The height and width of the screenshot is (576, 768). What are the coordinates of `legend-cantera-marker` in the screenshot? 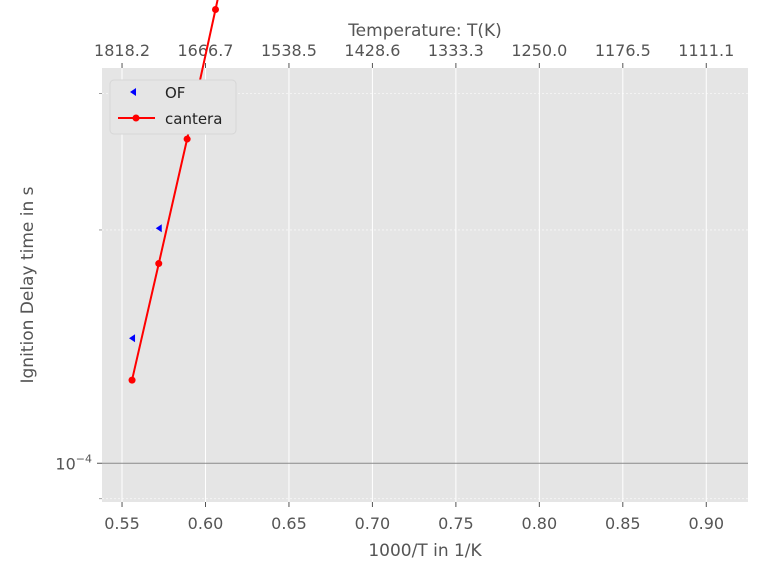 It's located at (136, 118).